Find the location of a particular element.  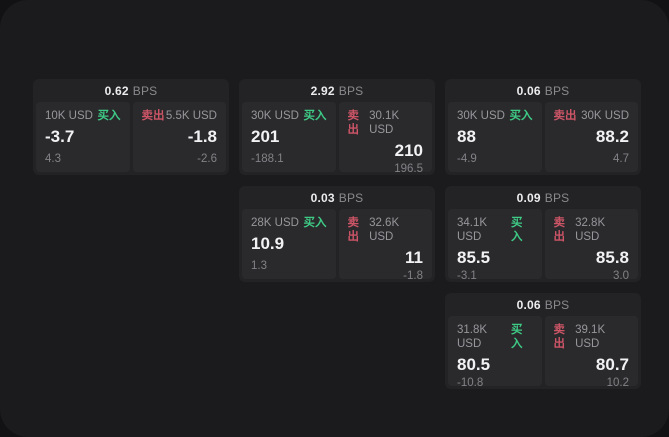

sell-price: 210 is located at coordinates (408, 150).